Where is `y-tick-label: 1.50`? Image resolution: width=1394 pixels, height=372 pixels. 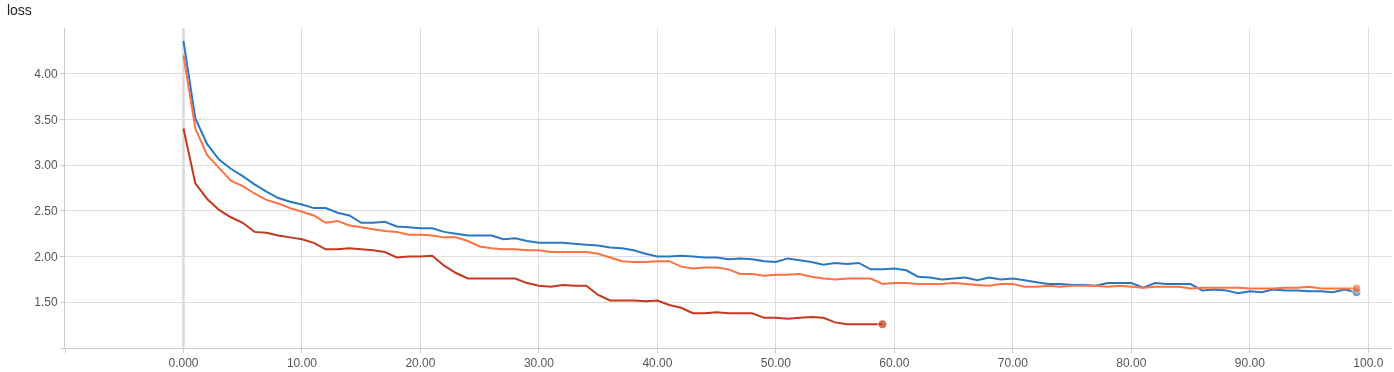 y-tick-label: 1.50 is located at coordinates (46, 302).